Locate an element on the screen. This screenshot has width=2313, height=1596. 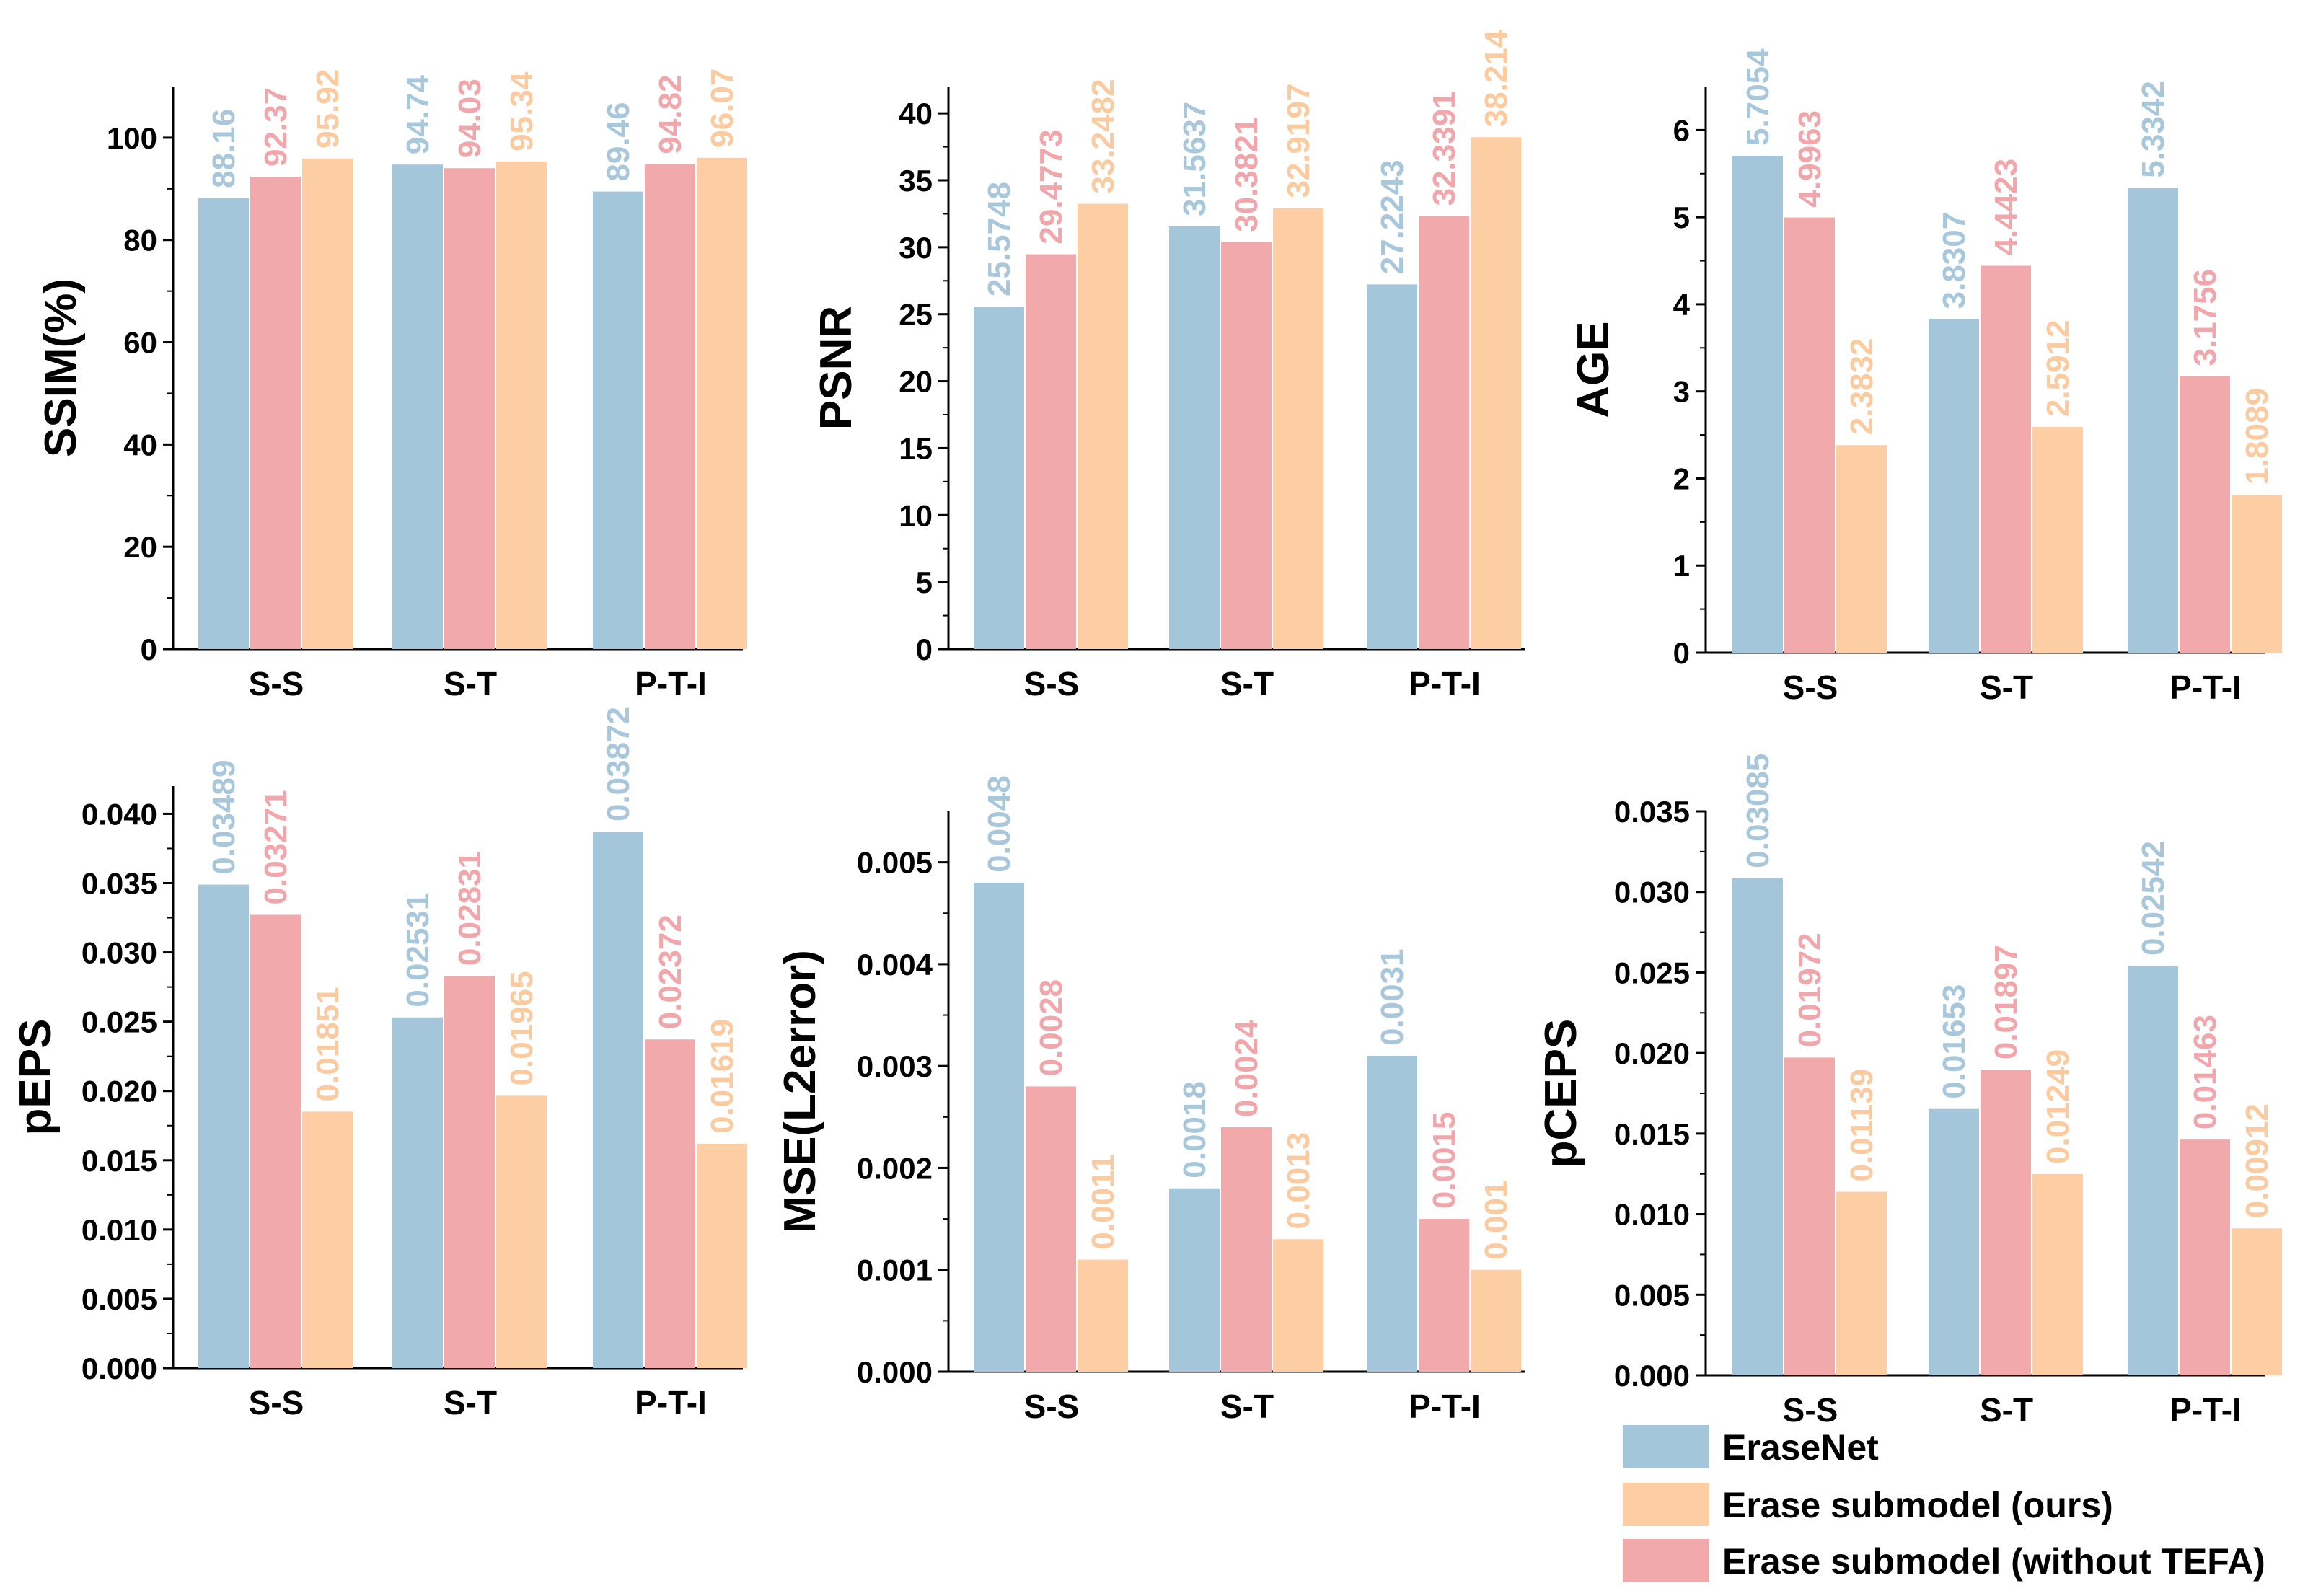
y-tick-label: 0.000 is located at coordinates (119, 1368).